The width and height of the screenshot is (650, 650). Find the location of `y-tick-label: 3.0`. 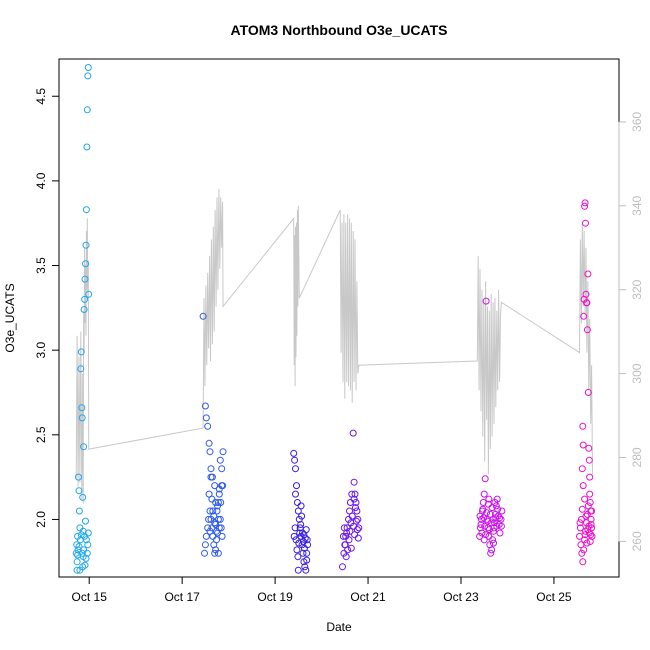

y-tick-label: 3.0 is located at coordinates (41, 349).